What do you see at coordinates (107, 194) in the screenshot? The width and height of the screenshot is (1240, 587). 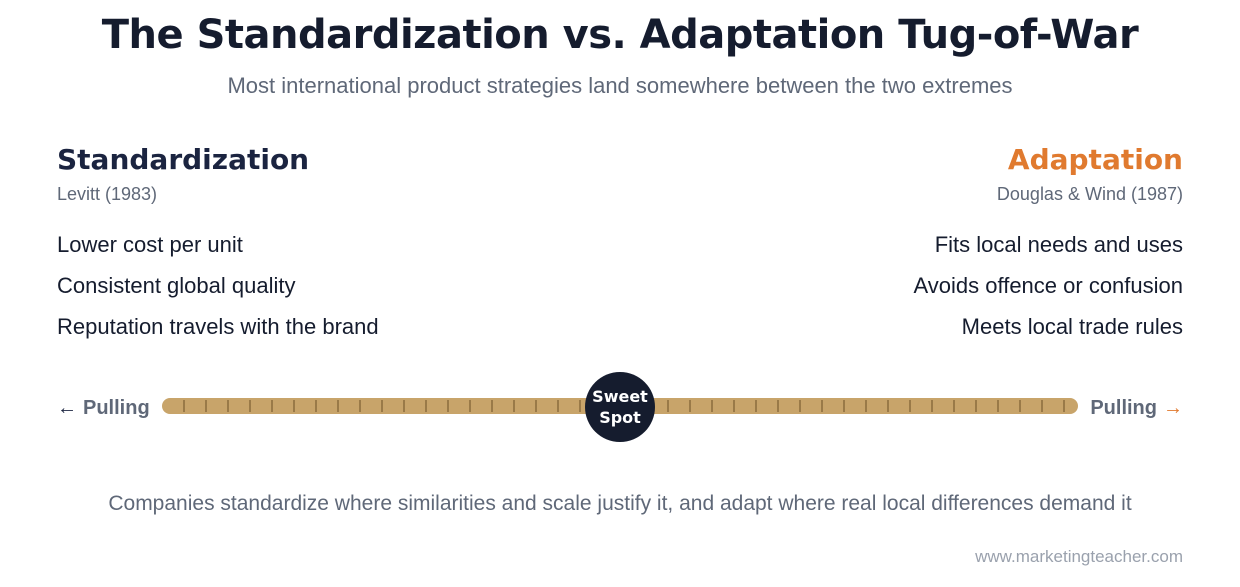 I see `standardization-citation: Levitt (1983)` at bounding box center [107, 194].